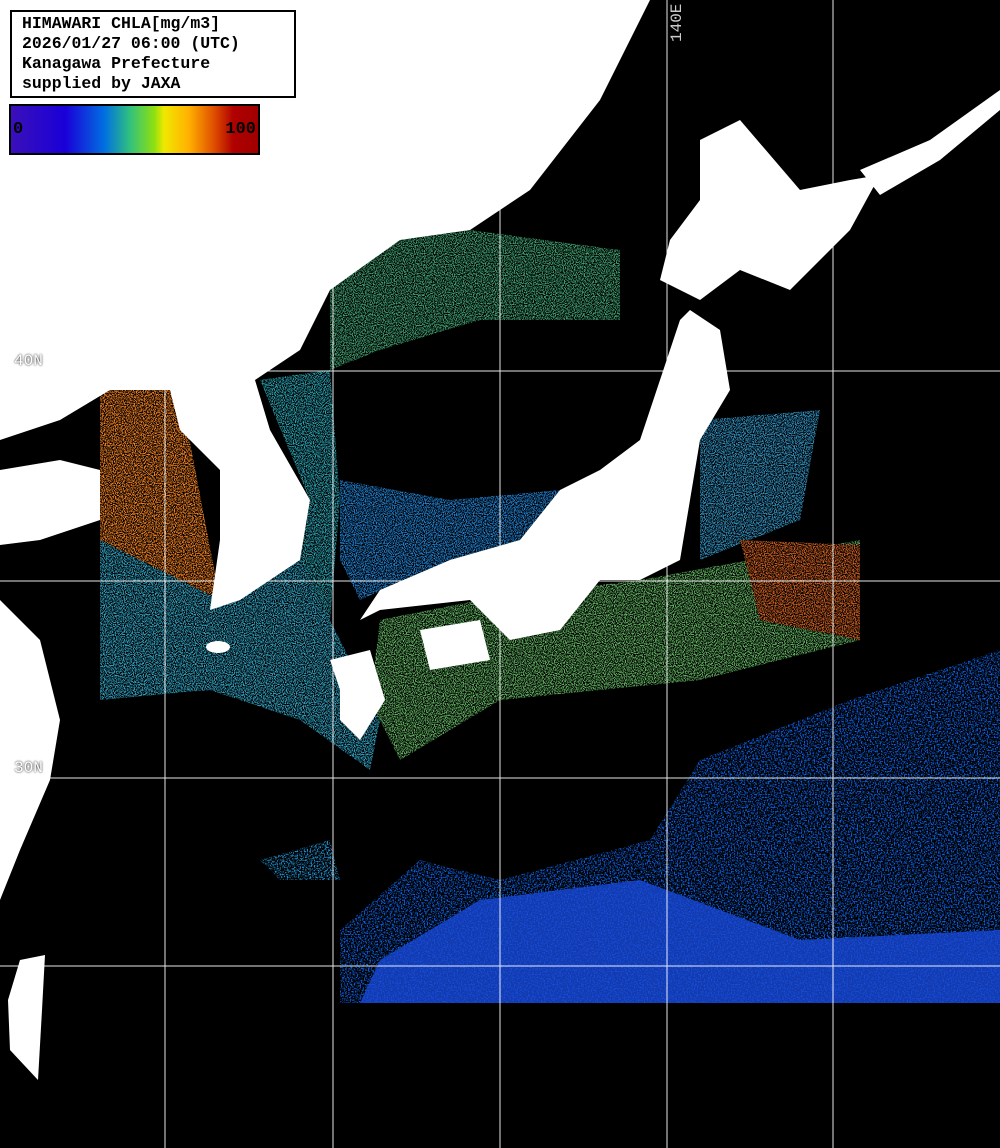 The height and width of the screenshot is (1148, 1000). I want to click on land-shandong, so click(50, 502).